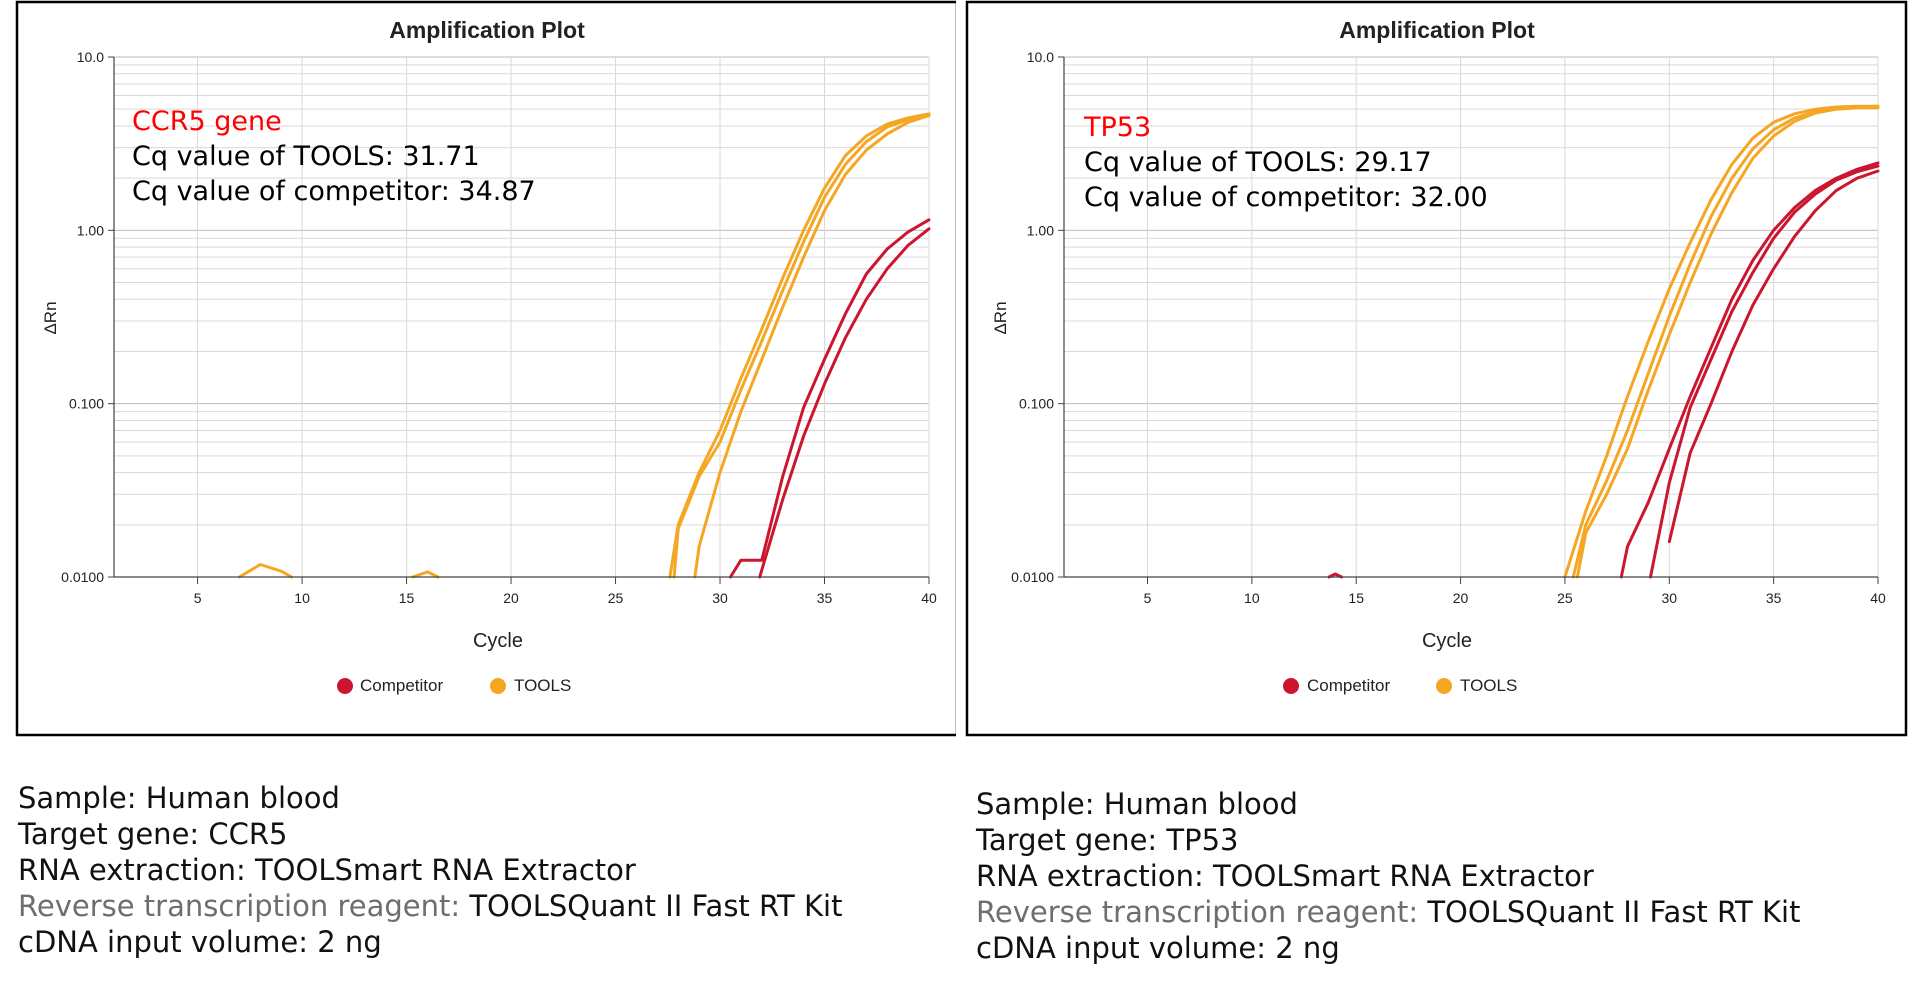 This screenshot has height=994, width=1911. Describe the element at coordinates (207, 121) in the screenshot. I see `annotation-gene-name: CCR5 gene` at that location.